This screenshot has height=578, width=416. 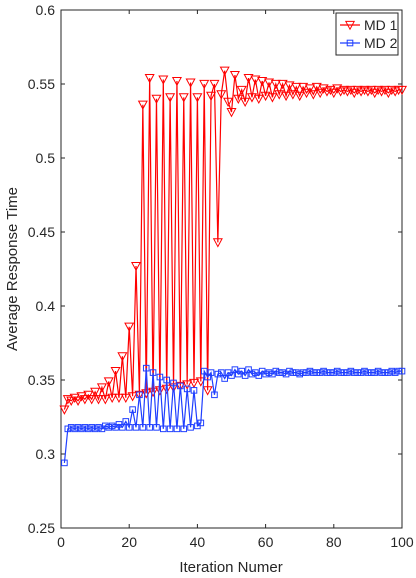 I want to click on y-tick-label: 0.55, so click(x=41, y=84).